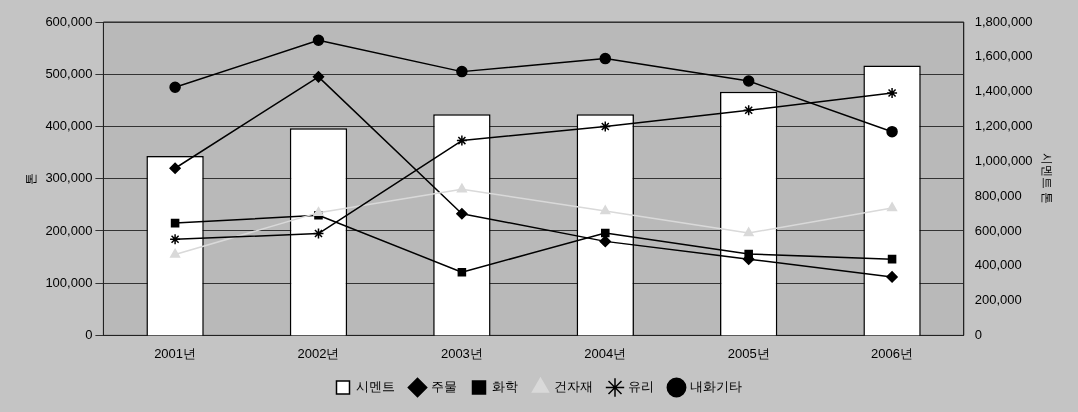  I want to click on y2-tick-label: 400,000, so click(998, 265).